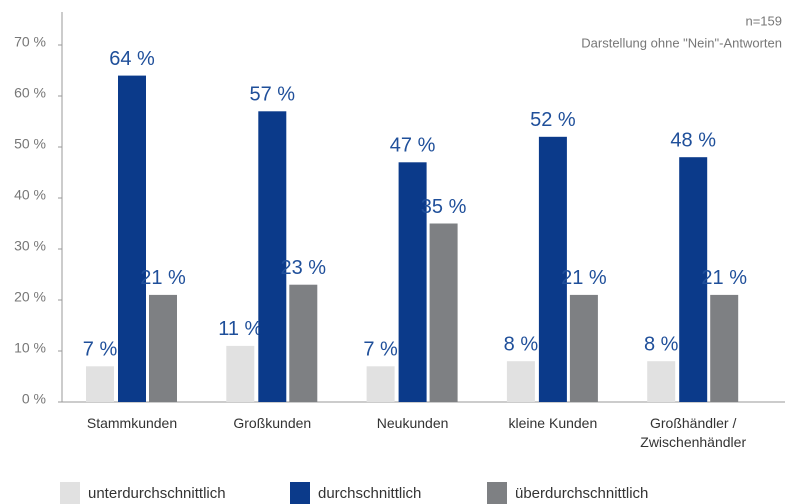 This screenshot has width=785, height=504. What do you see at coordinates (763, 20) in the screenshot?
I see `annotation: n=159` at bounding box center [763, 20].